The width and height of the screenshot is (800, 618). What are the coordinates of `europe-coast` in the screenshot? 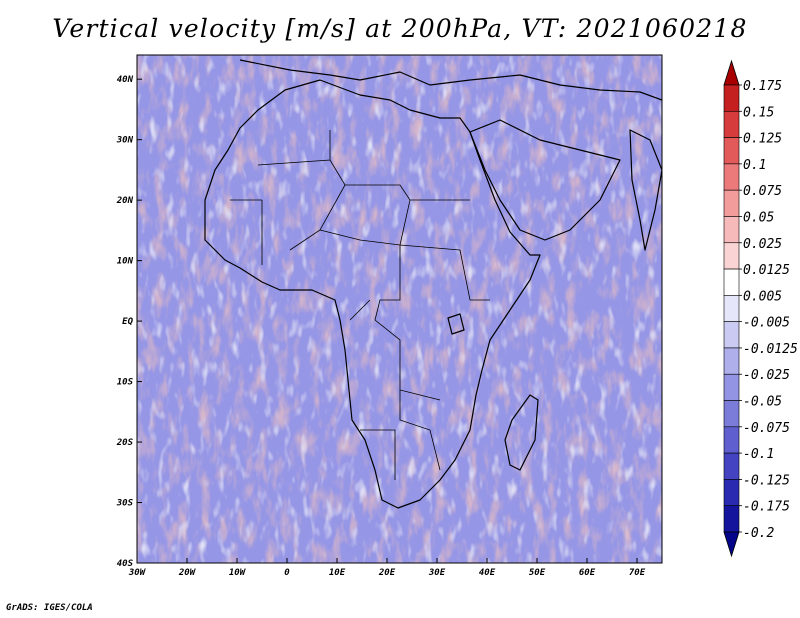 It's located at (450, 80).